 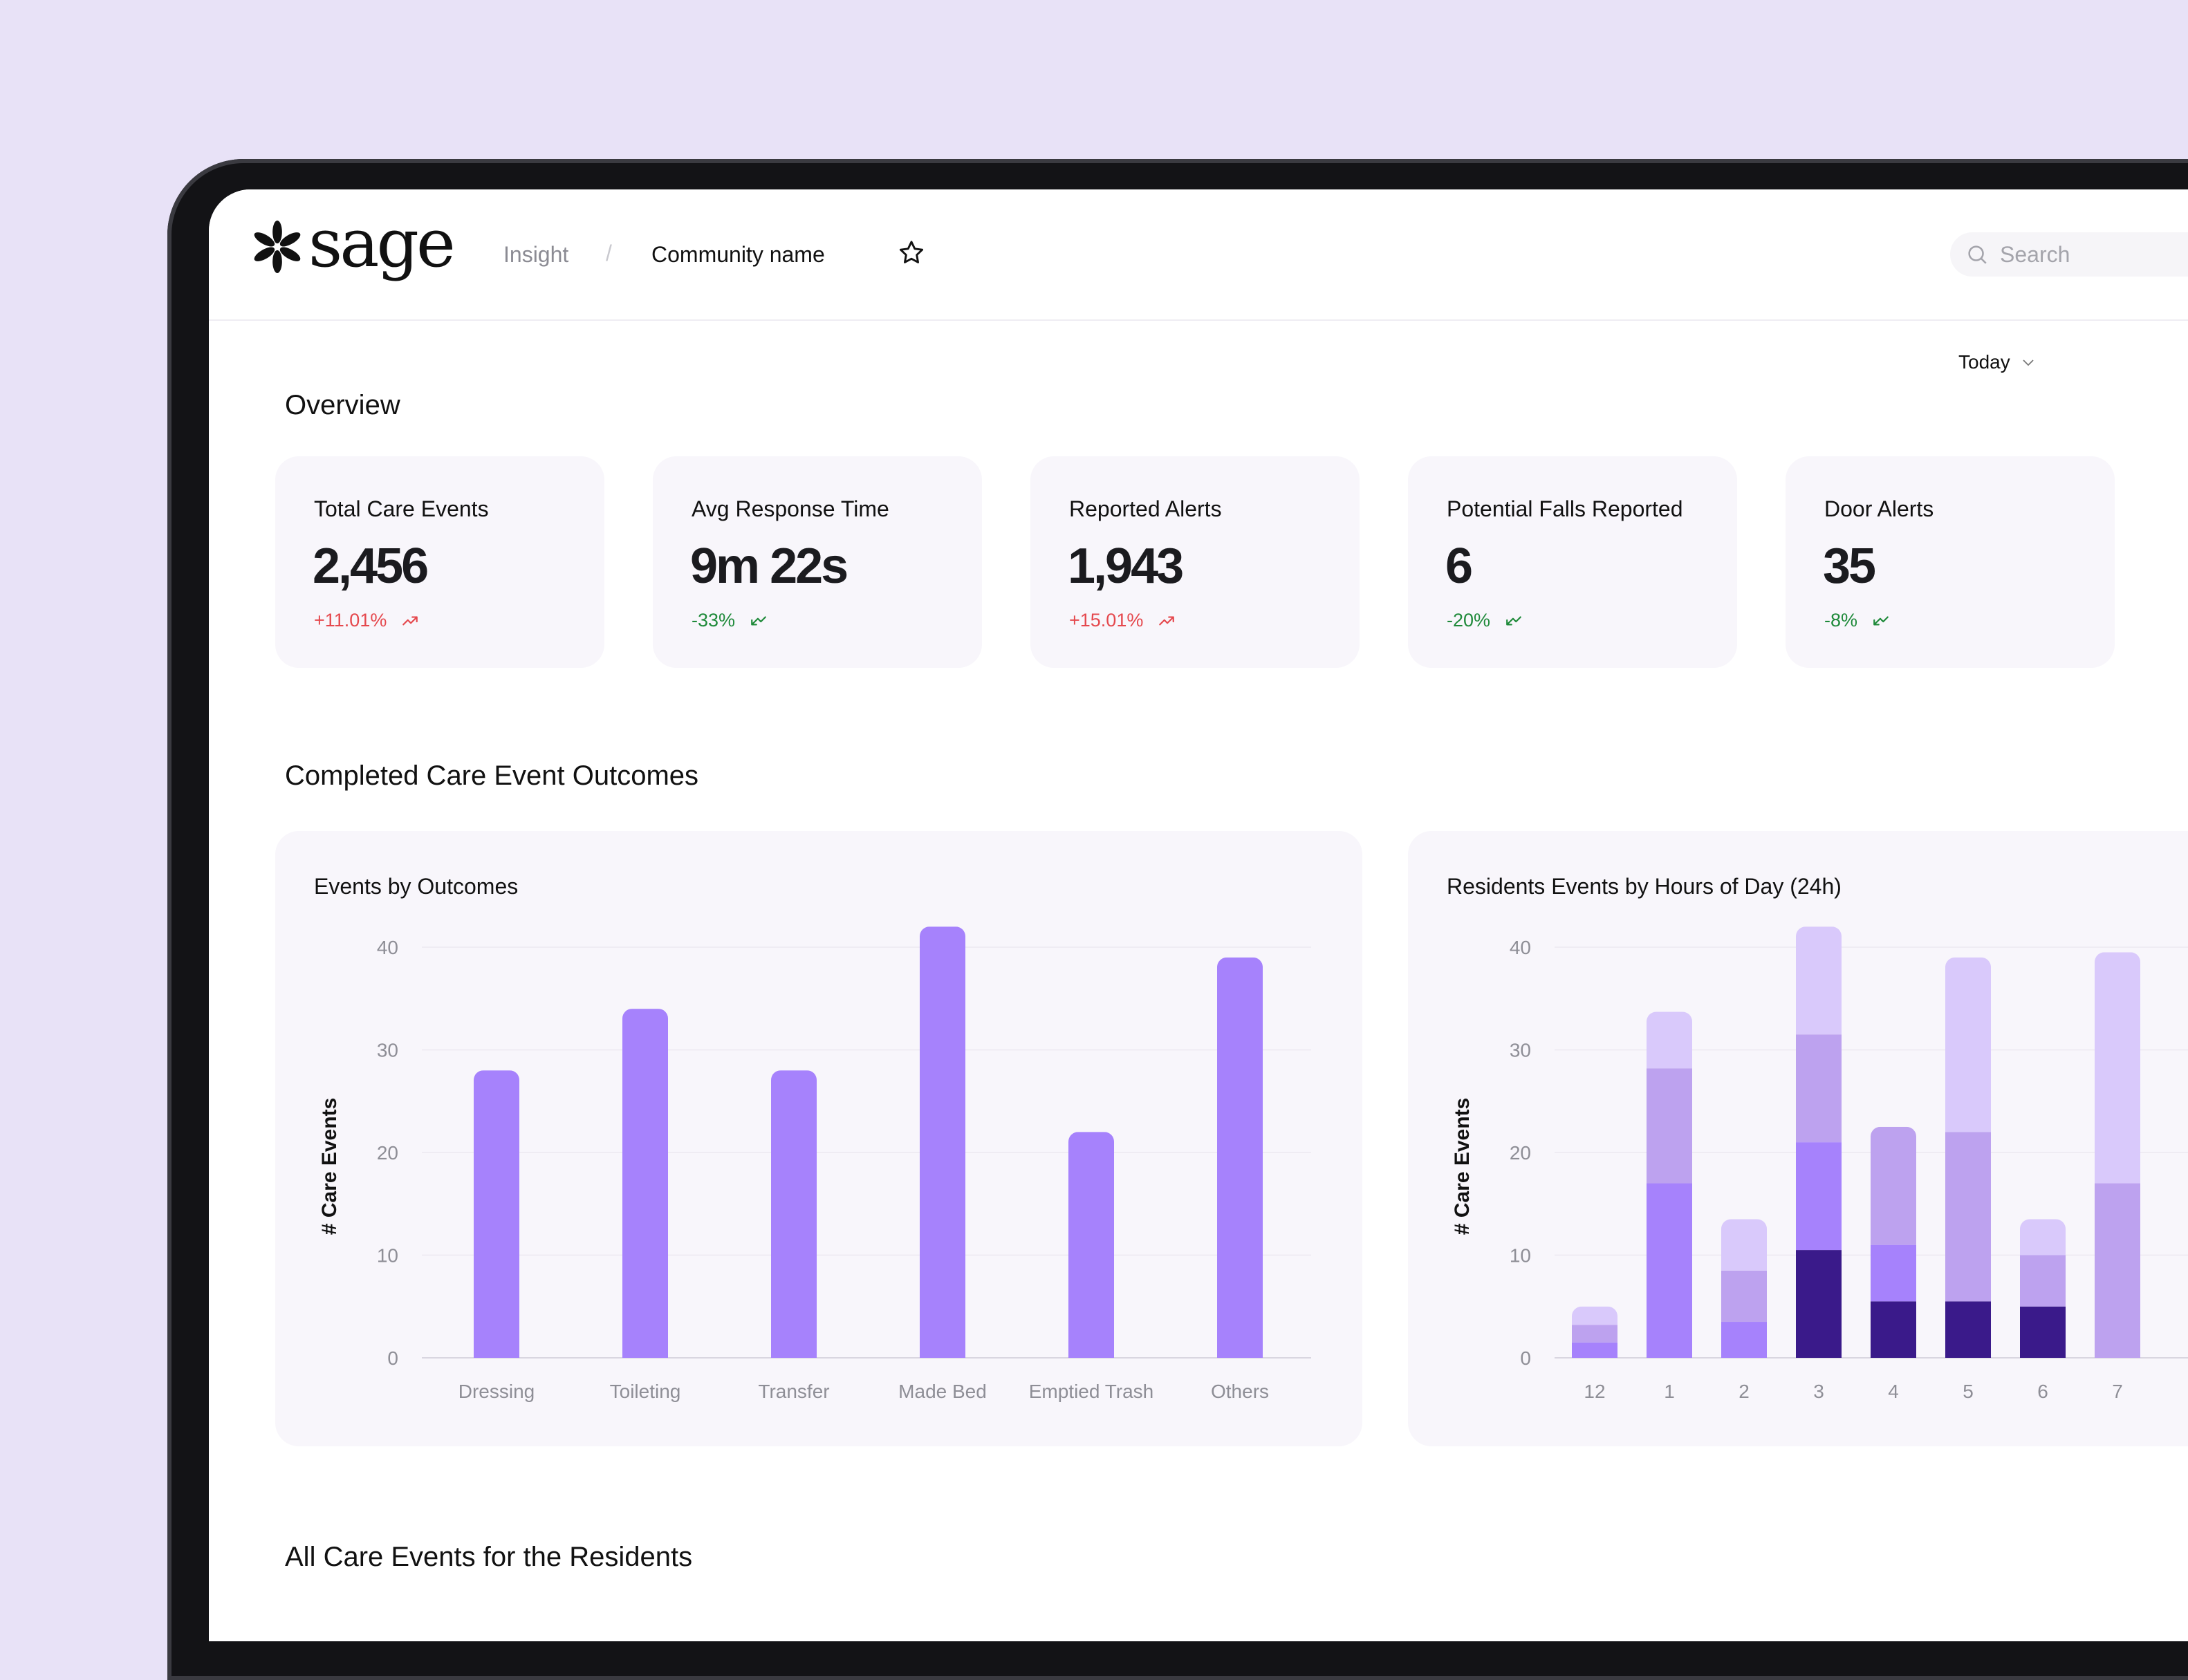 What do you see at coordinates (536, 254) in the screenshot?
I see `breadcrumb-insight: Insight` at bounding box center [536, 254].